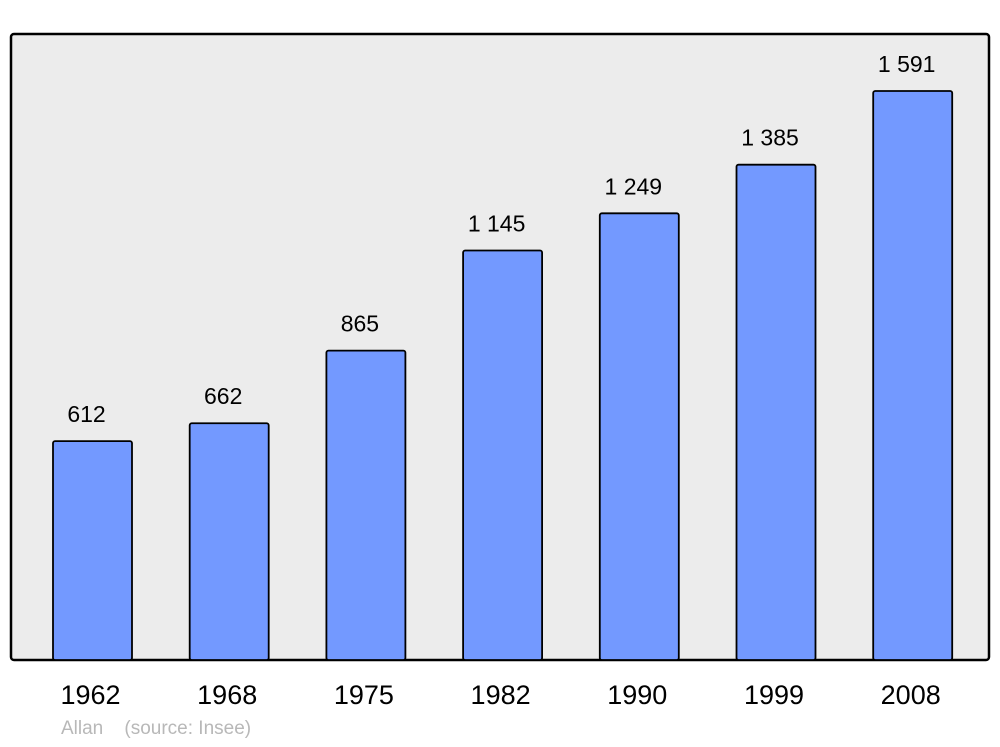  I want to click on x-tick-label: 1962, so click(90, 695).